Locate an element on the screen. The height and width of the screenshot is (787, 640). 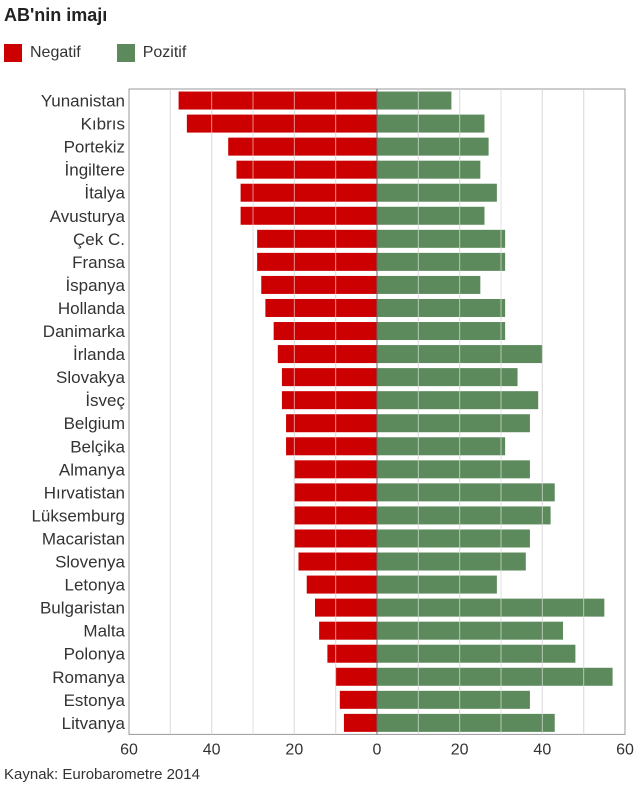
category-label: Fransa is located at coordinates (98, 262).